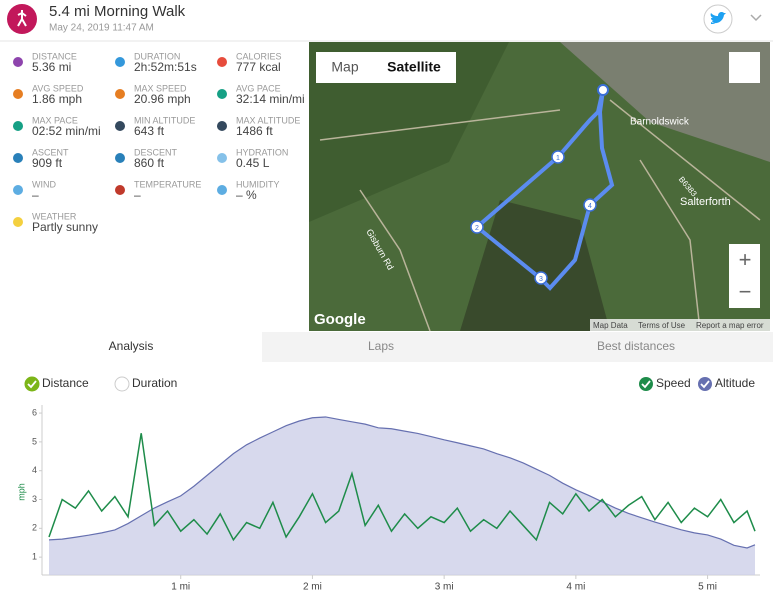 The height and width of the screenshot is (605, 773). I want to click on tab: Analysis, so click(131, 346).